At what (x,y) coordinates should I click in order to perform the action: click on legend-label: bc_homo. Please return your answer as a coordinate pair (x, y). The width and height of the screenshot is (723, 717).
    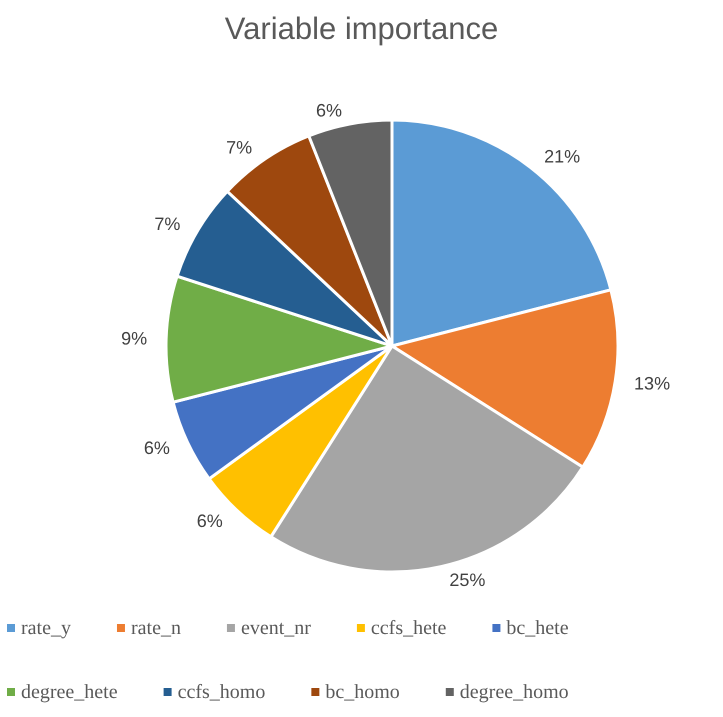
    Looking at the image, I should click on (362, 692).